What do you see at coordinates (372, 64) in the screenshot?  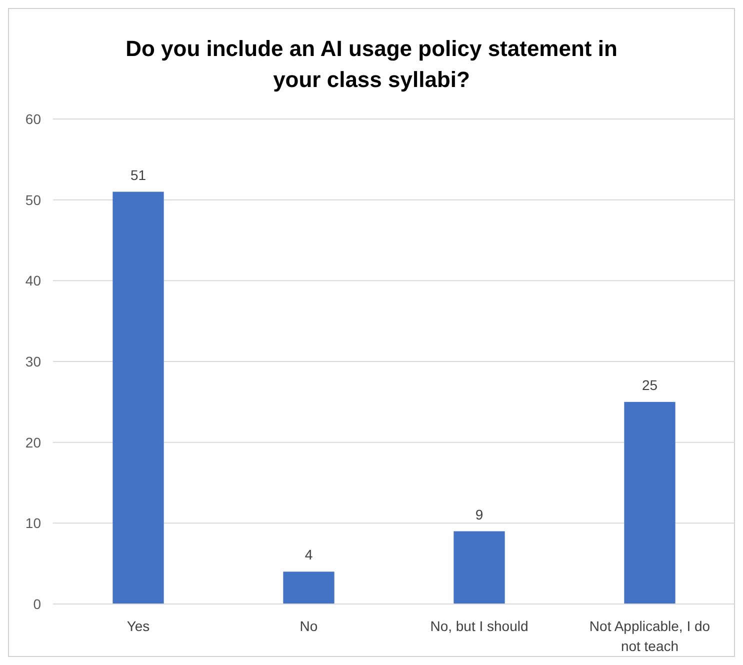 I see `chart-title: Do you include an AI usage policy statement in your class syllabi?` at bounding box center [372, 64].